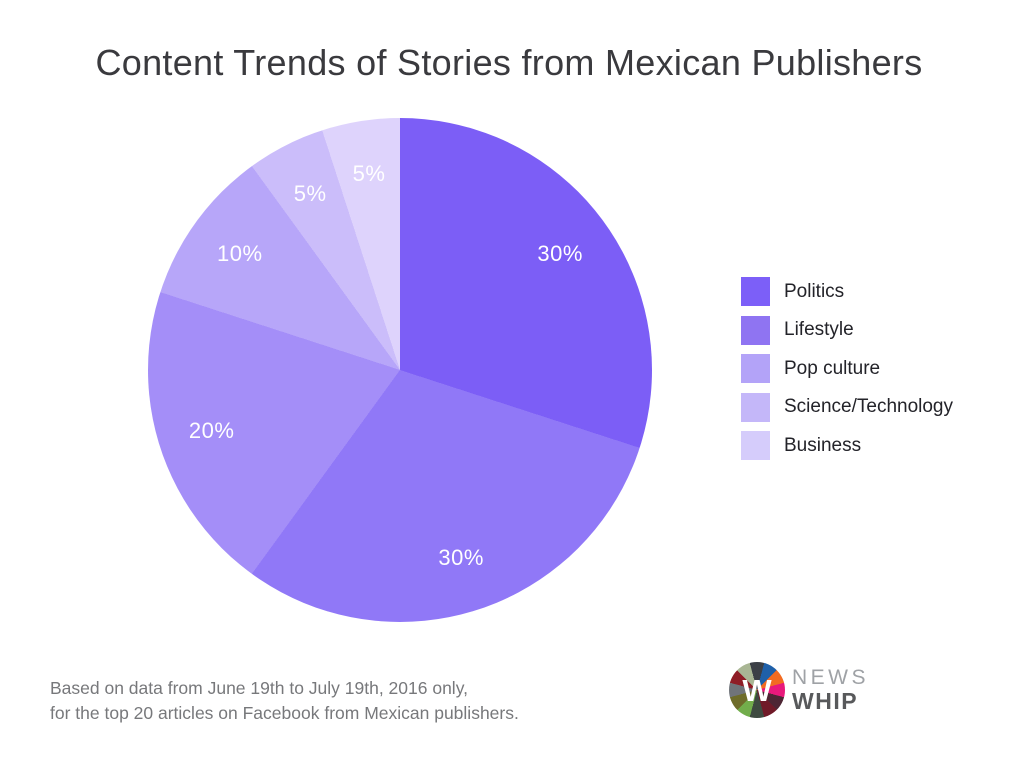 Image resolution: width=1018 pixels, height=760 pixels. I want to click on legend-swatch-lifestyle, so click(755, 330).